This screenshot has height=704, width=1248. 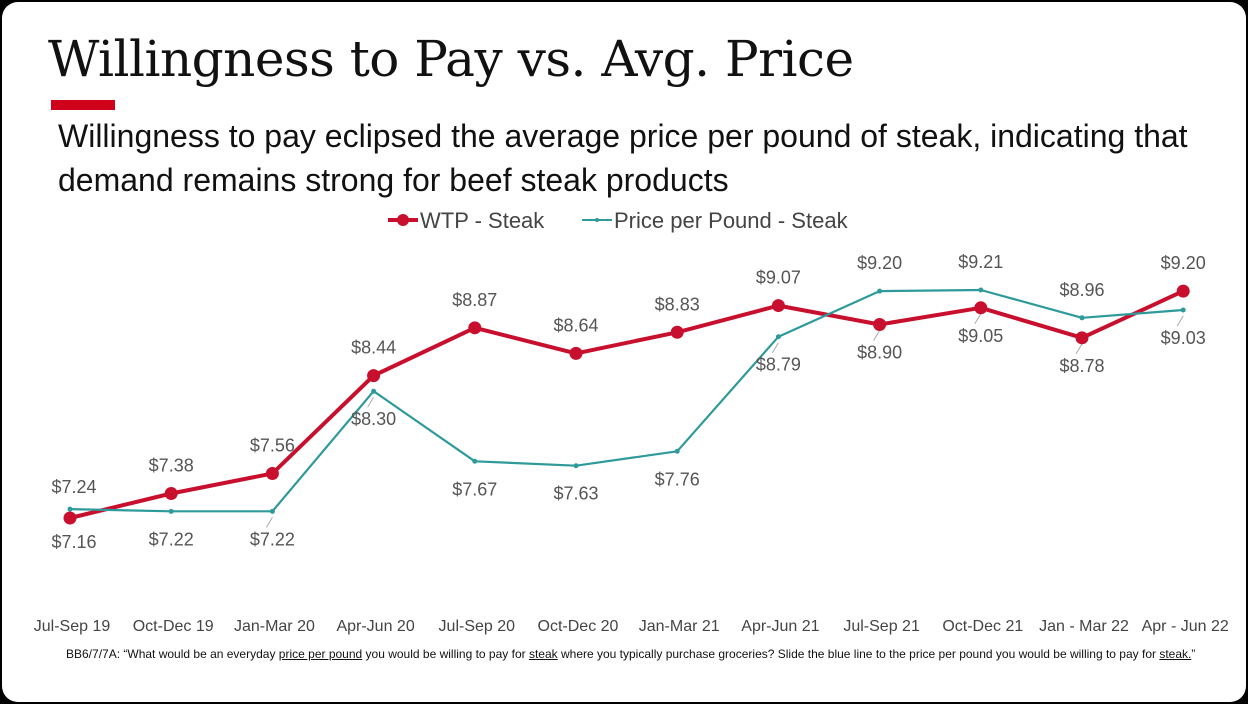 I want to click on data-label-s1-3: $8.30, so click(x=373, y=419).